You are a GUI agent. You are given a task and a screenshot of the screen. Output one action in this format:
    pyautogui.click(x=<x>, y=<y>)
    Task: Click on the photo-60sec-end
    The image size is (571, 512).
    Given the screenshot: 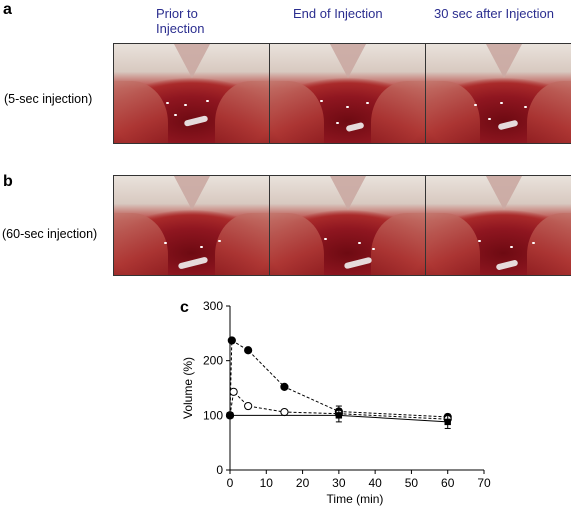 What is the action you would take?
    pyautogui.click(x=347, y=225)
    